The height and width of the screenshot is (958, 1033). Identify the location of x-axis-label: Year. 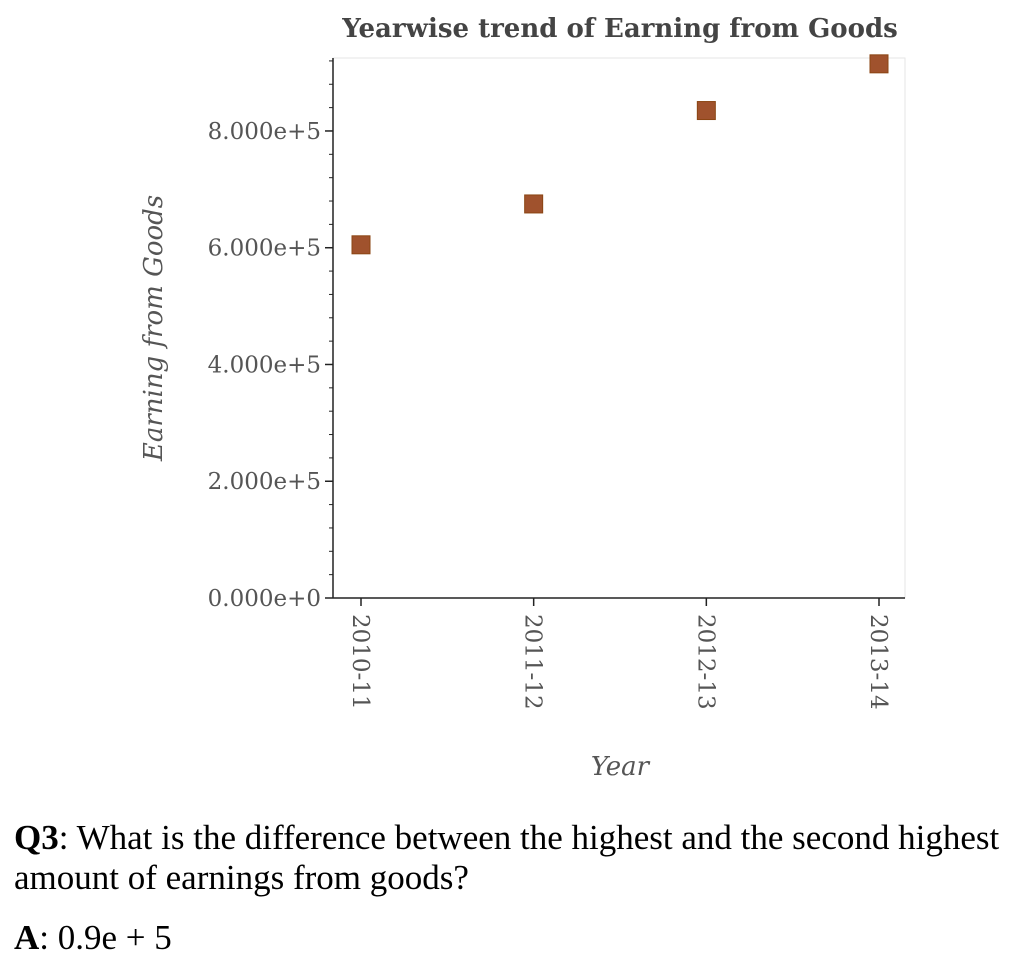
(621, 767).